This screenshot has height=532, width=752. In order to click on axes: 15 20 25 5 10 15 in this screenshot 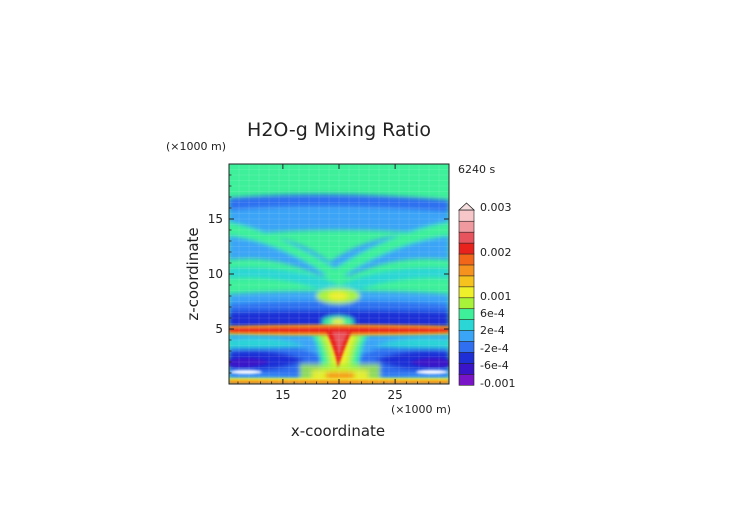, I will do `click(328, 283)`.